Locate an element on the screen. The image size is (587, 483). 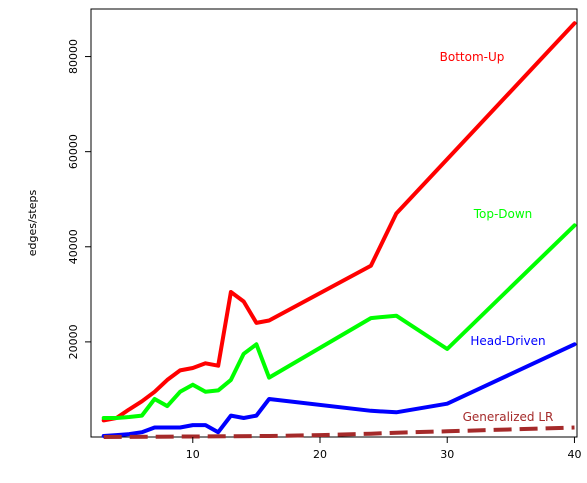
y-axis-title: edges/steps is located at coordinates (32, 223).